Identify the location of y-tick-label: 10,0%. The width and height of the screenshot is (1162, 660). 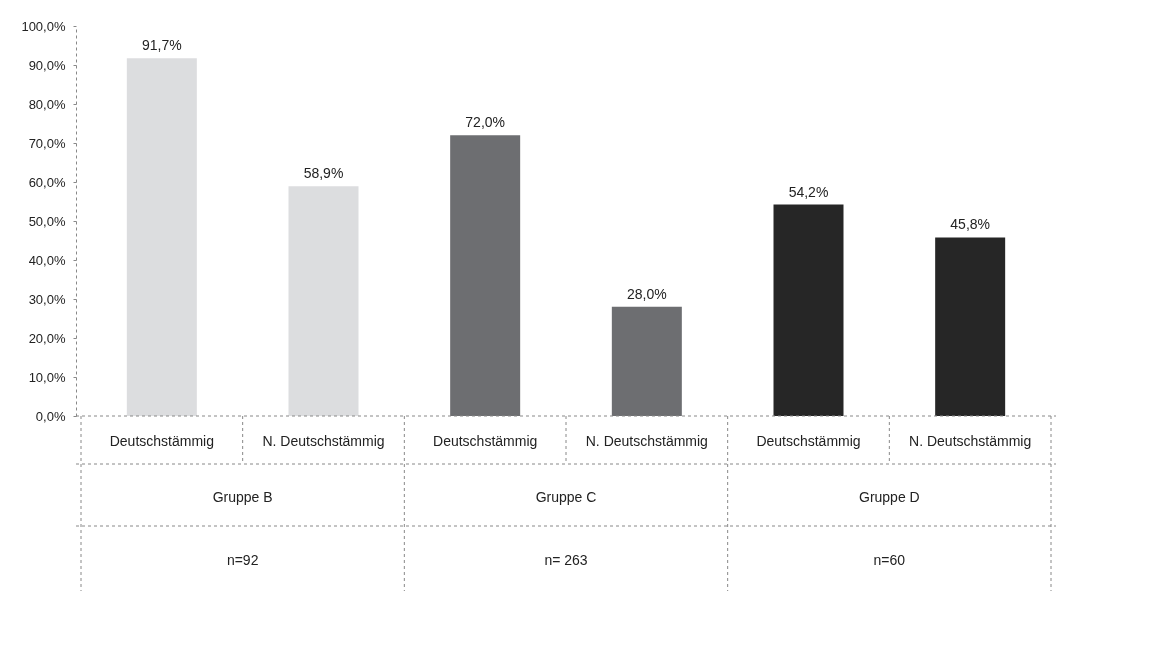
(47, 377).